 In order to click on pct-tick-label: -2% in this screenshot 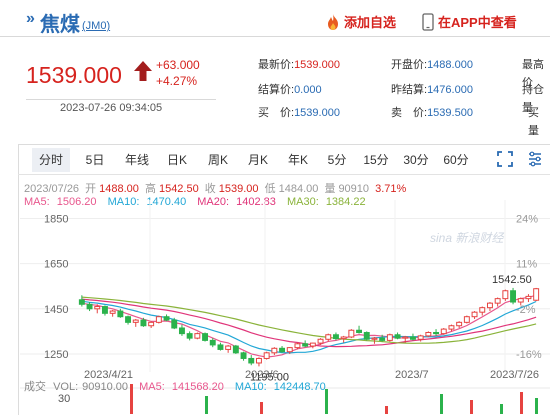, I will do `click(526, 310)`.